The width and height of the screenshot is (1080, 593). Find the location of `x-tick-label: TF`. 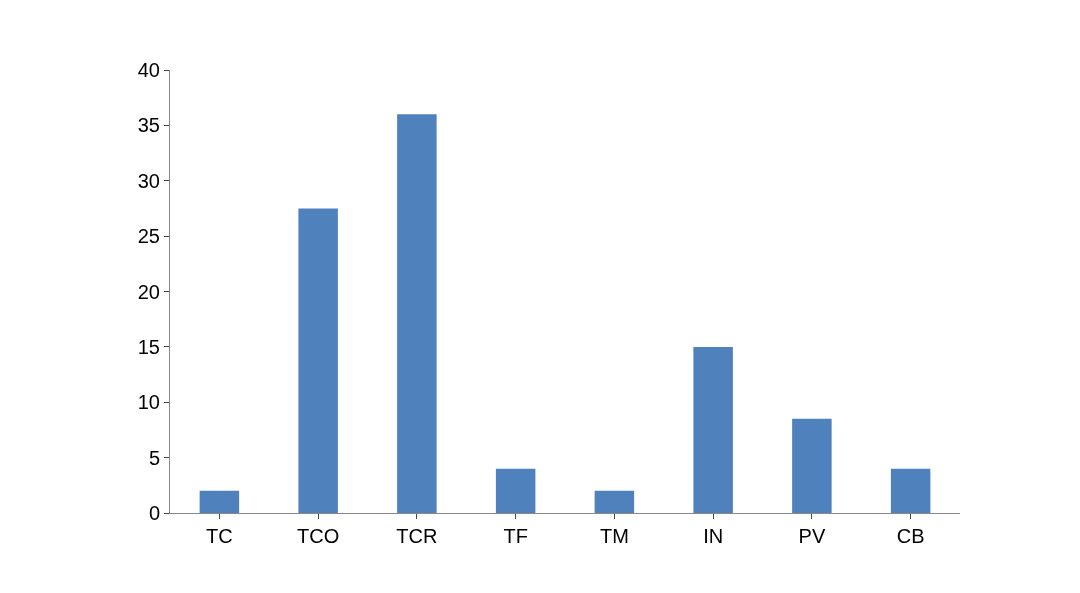

x-tick-label: TF is located at coordinates (515, 536).